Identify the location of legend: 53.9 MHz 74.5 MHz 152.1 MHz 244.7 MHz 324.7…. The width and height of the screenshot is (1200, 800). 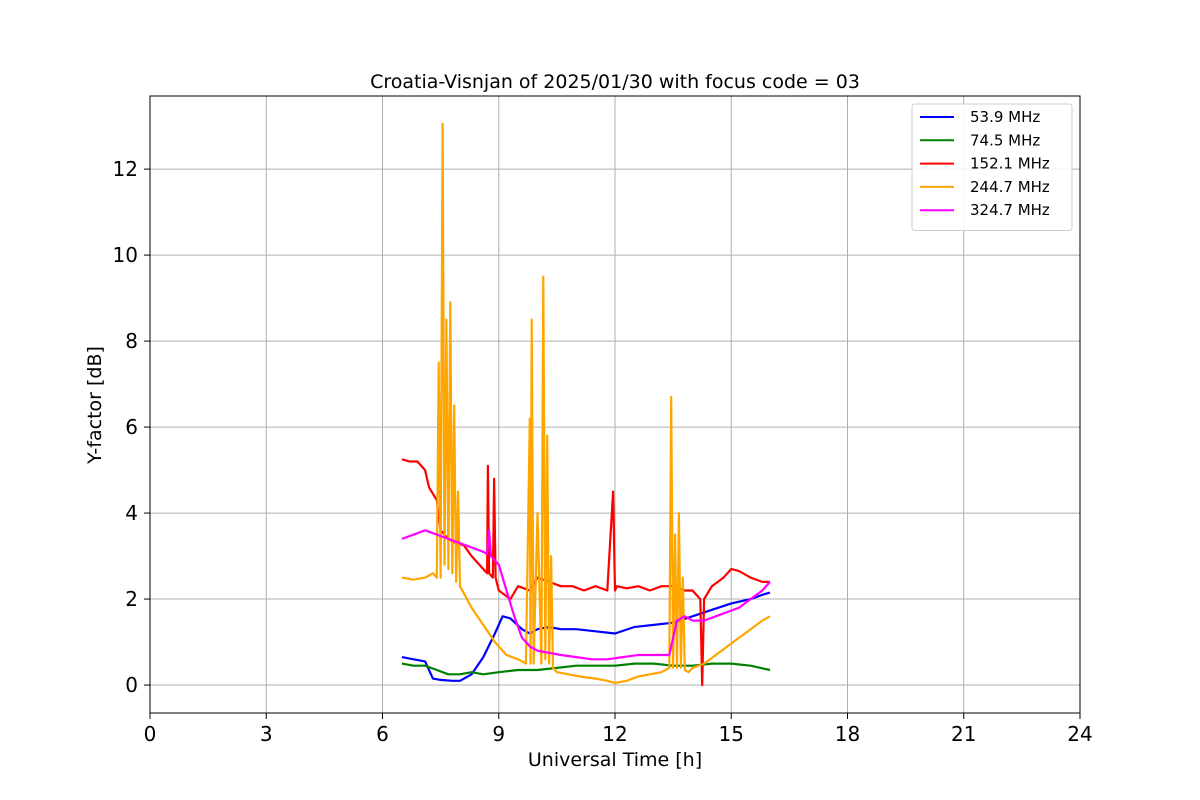
(992, 167).